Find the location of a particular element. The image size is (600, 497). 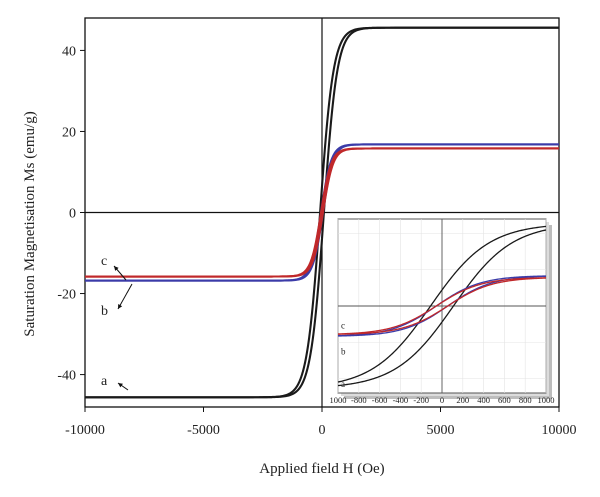

annotation-arrowhead-b is located at coordinates (120, 306).